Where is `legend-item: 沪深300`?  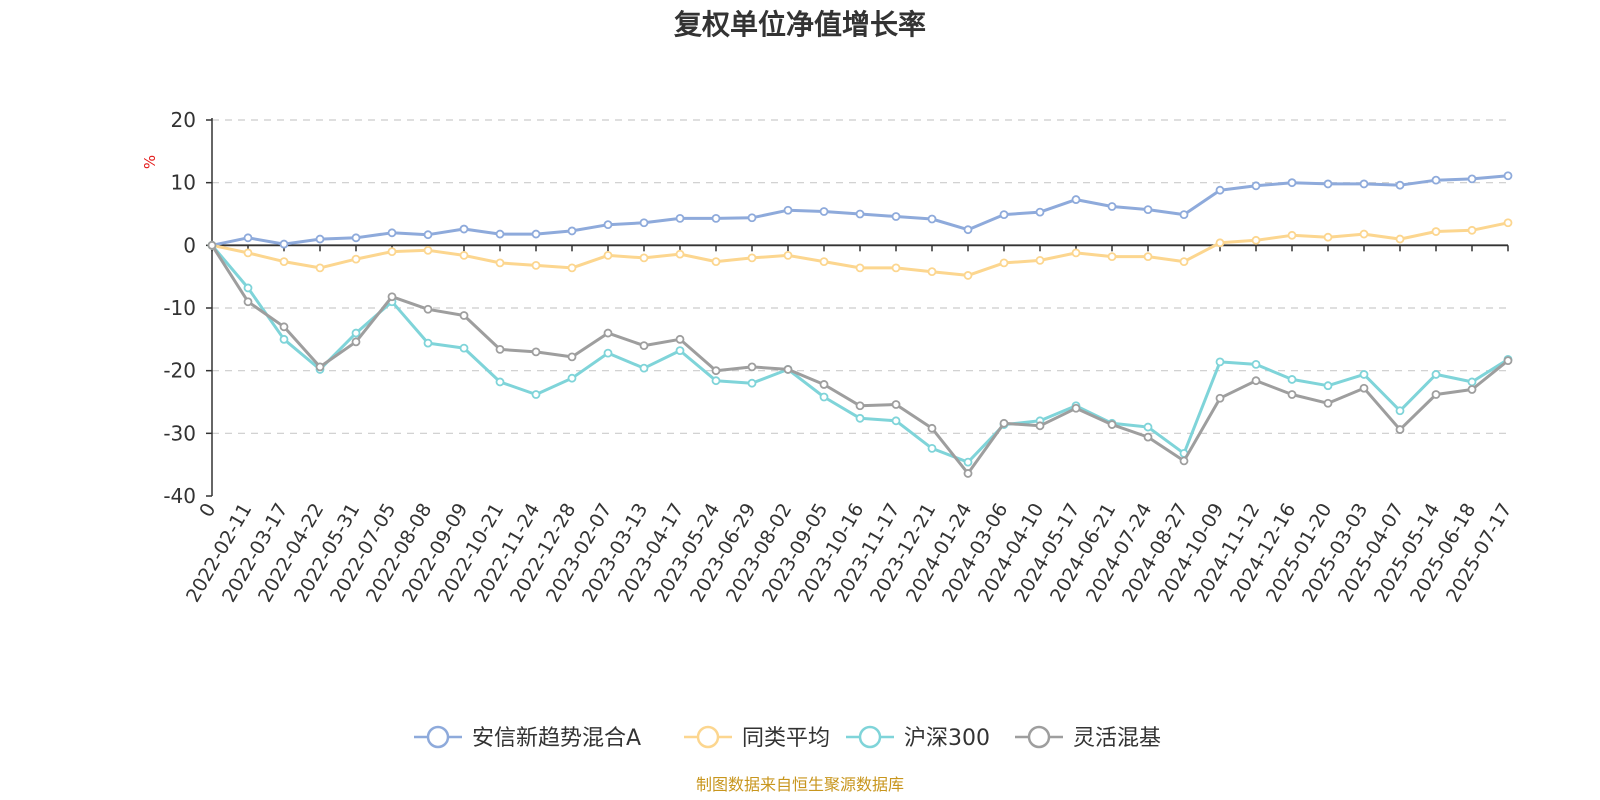
legend-item: 沪深300 is located at coordinates (918, 738).